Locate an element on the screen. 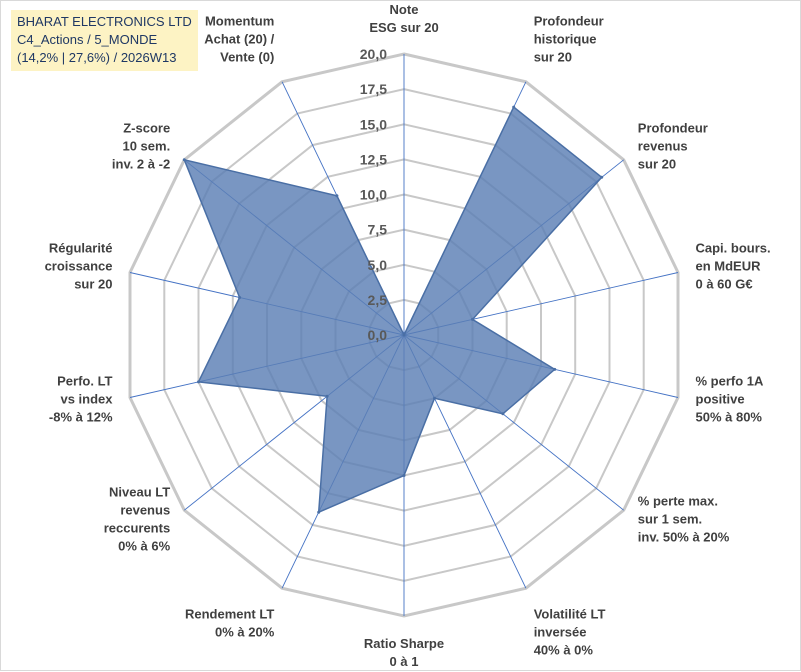  axis-label: Ratio Sharpe 0 à 1 is located at coordinates (404, 652).